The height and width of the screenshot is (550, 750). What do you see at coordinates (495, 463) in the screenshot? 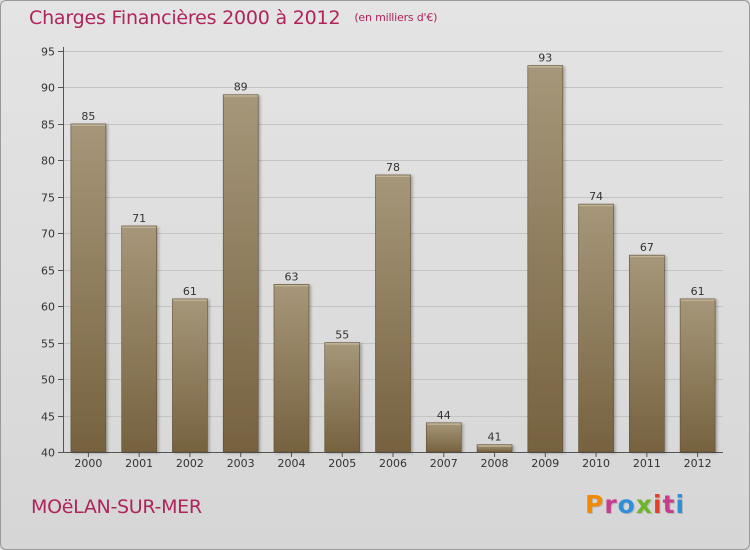
I see `x-tick-label: 2008` at bounding box center [495, 463].